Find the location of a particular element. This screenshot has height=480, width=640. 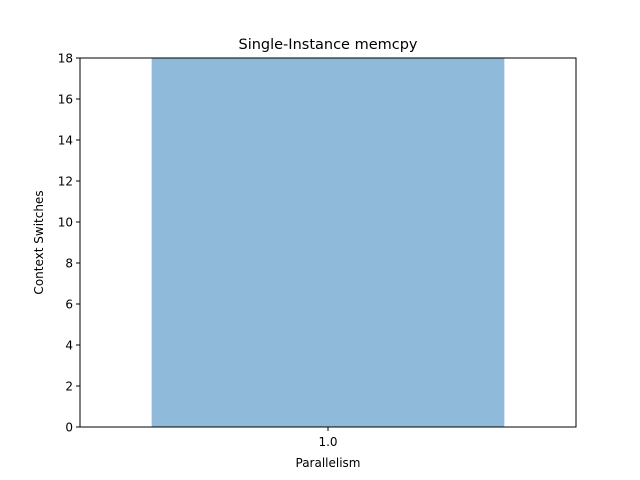

y-axis-label: Context Switches is located at coordinates (39, 242).